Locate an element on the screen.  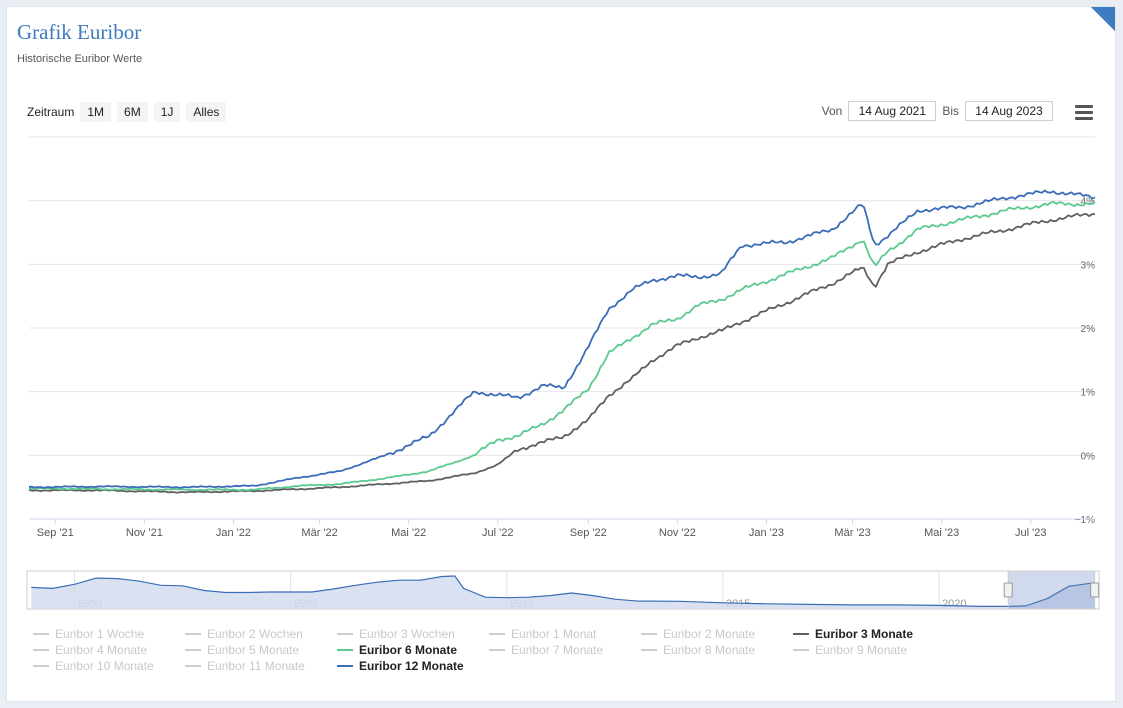
navigator-line is located at coordinates (563, 591).